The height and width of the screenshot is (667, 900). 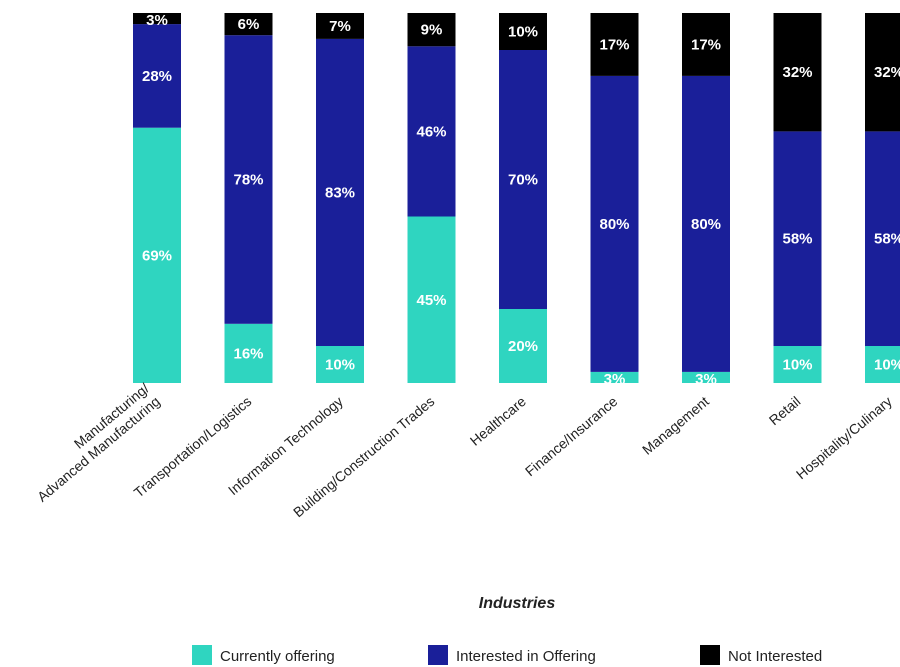 I want to click on category-label-management: Management, so click(x=675, y=425).